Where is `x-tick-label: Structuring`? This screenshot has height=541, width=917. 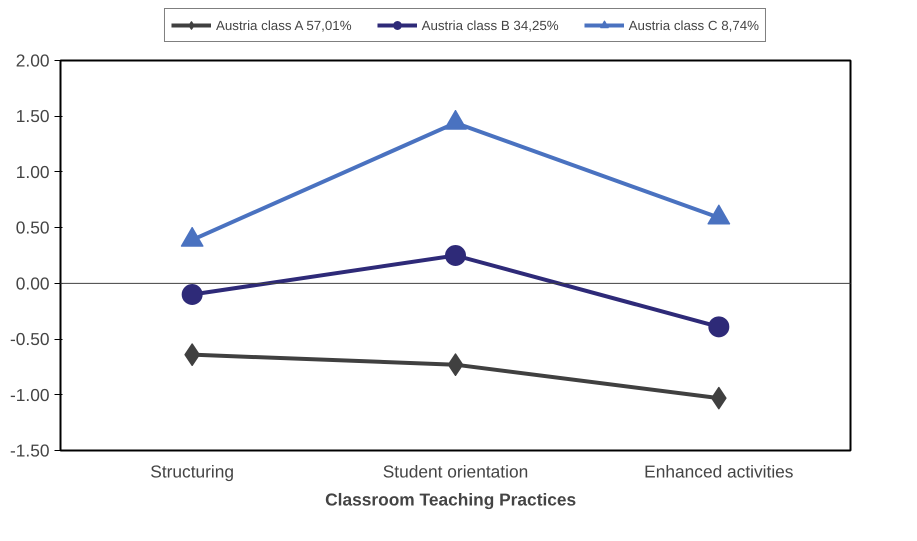
x-tick-label: Structuring is located at coordinates (192, 472).